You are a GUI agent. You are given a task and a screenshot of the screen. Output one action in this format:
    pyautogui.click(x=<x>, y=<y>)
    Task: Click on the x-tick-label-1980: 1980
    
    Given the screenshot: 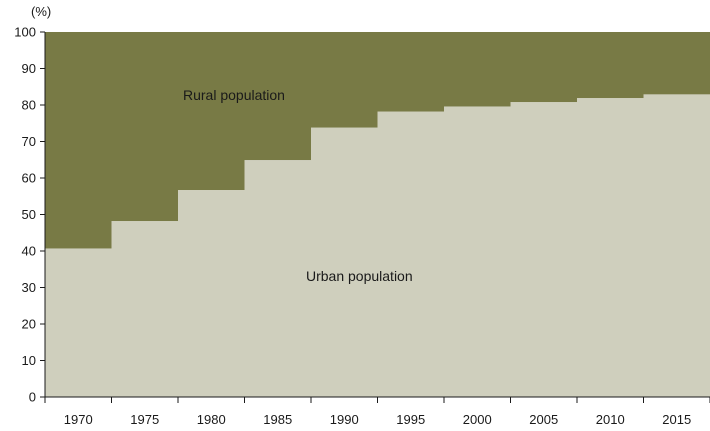 What is the action you would take?
    pyautogui.click(x=211, y=419)
    